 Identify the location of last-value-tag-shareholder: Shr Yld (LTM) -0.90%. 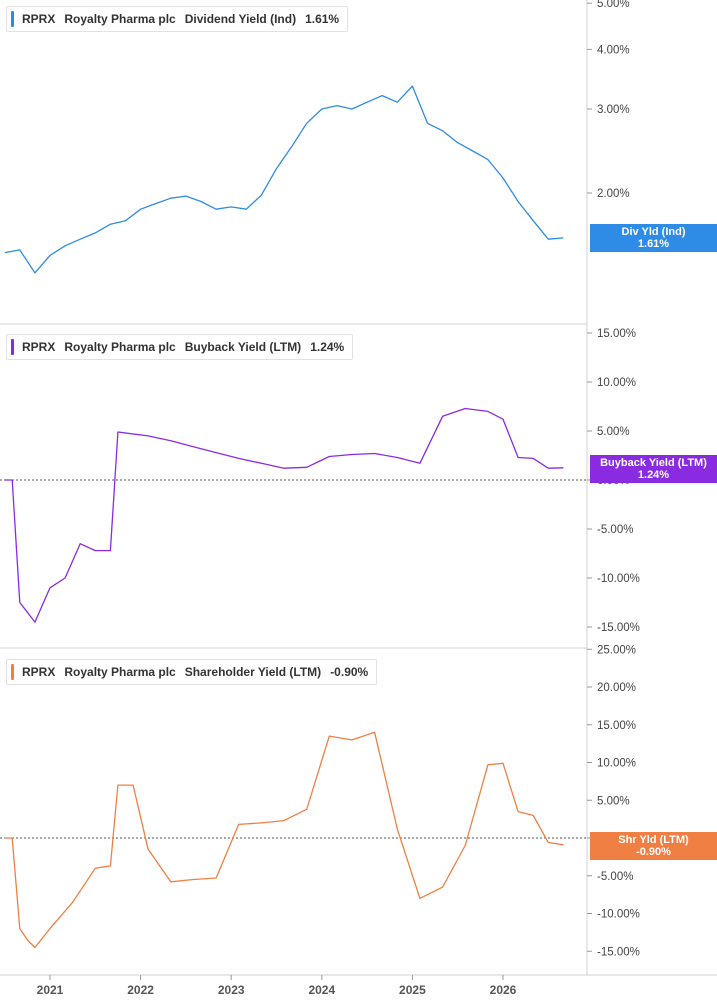
(653, 846).